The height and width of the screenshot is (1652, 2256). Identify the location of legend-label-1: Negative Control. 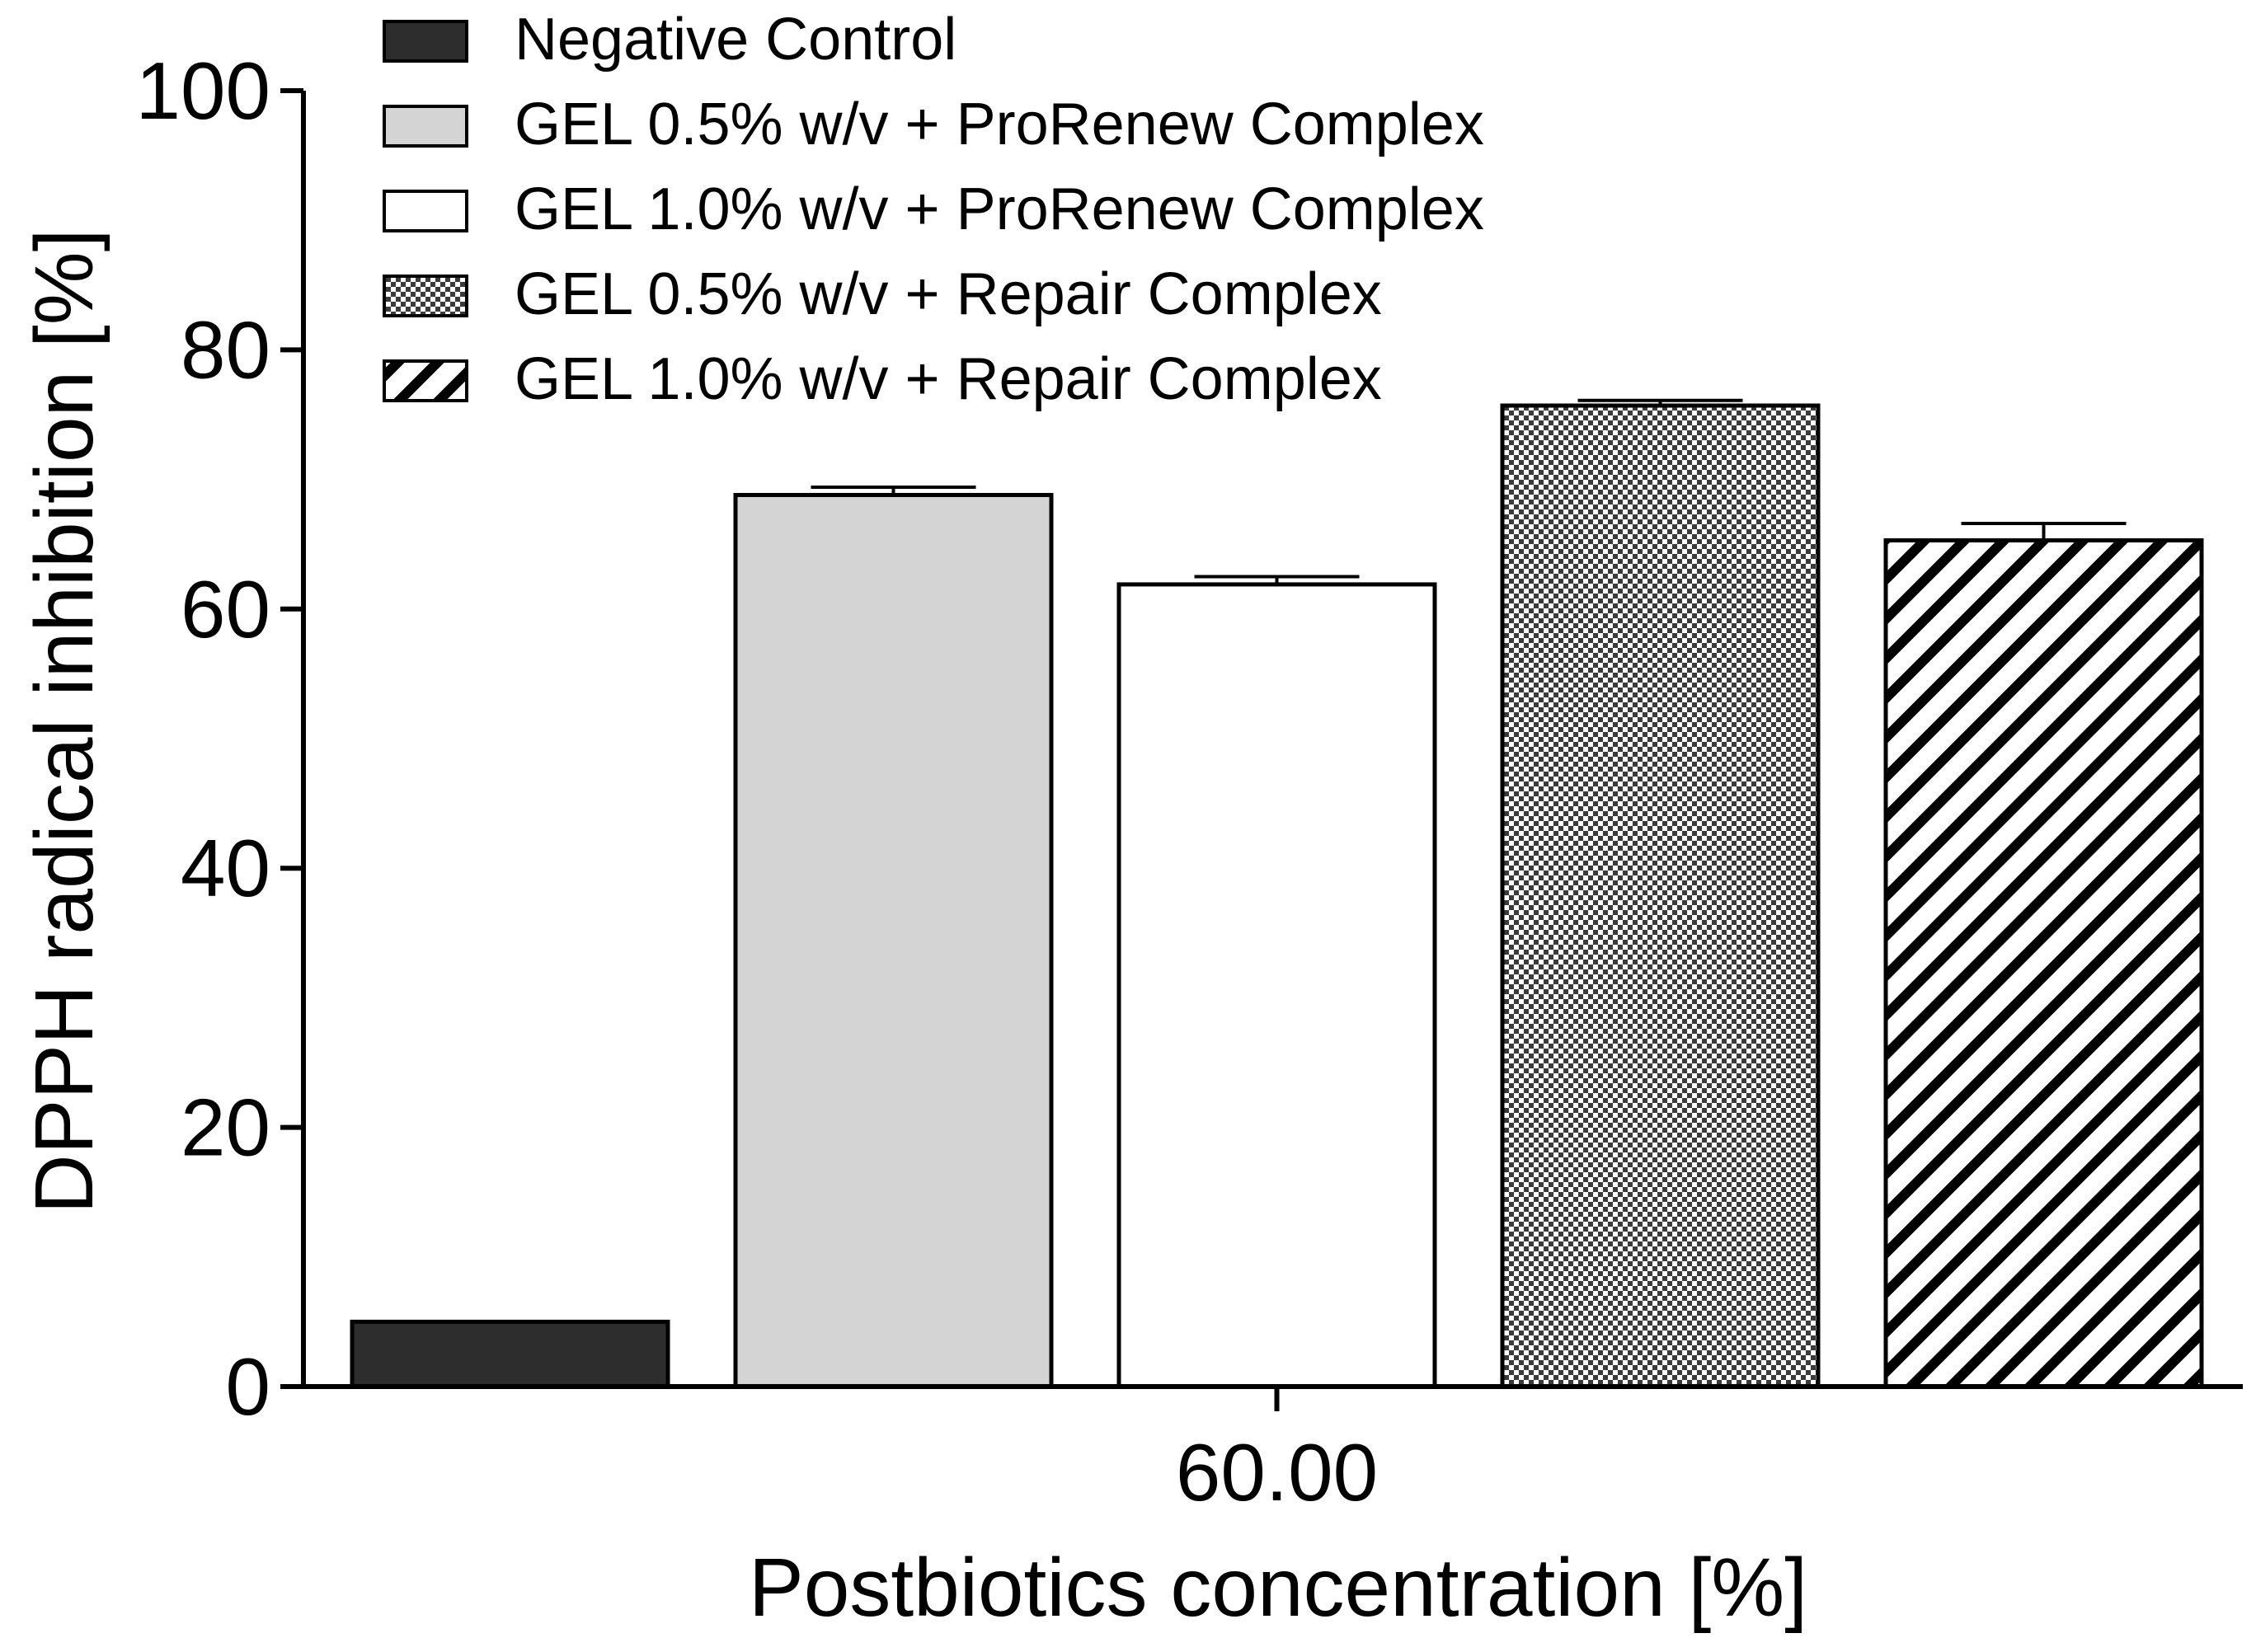
(735, 40).